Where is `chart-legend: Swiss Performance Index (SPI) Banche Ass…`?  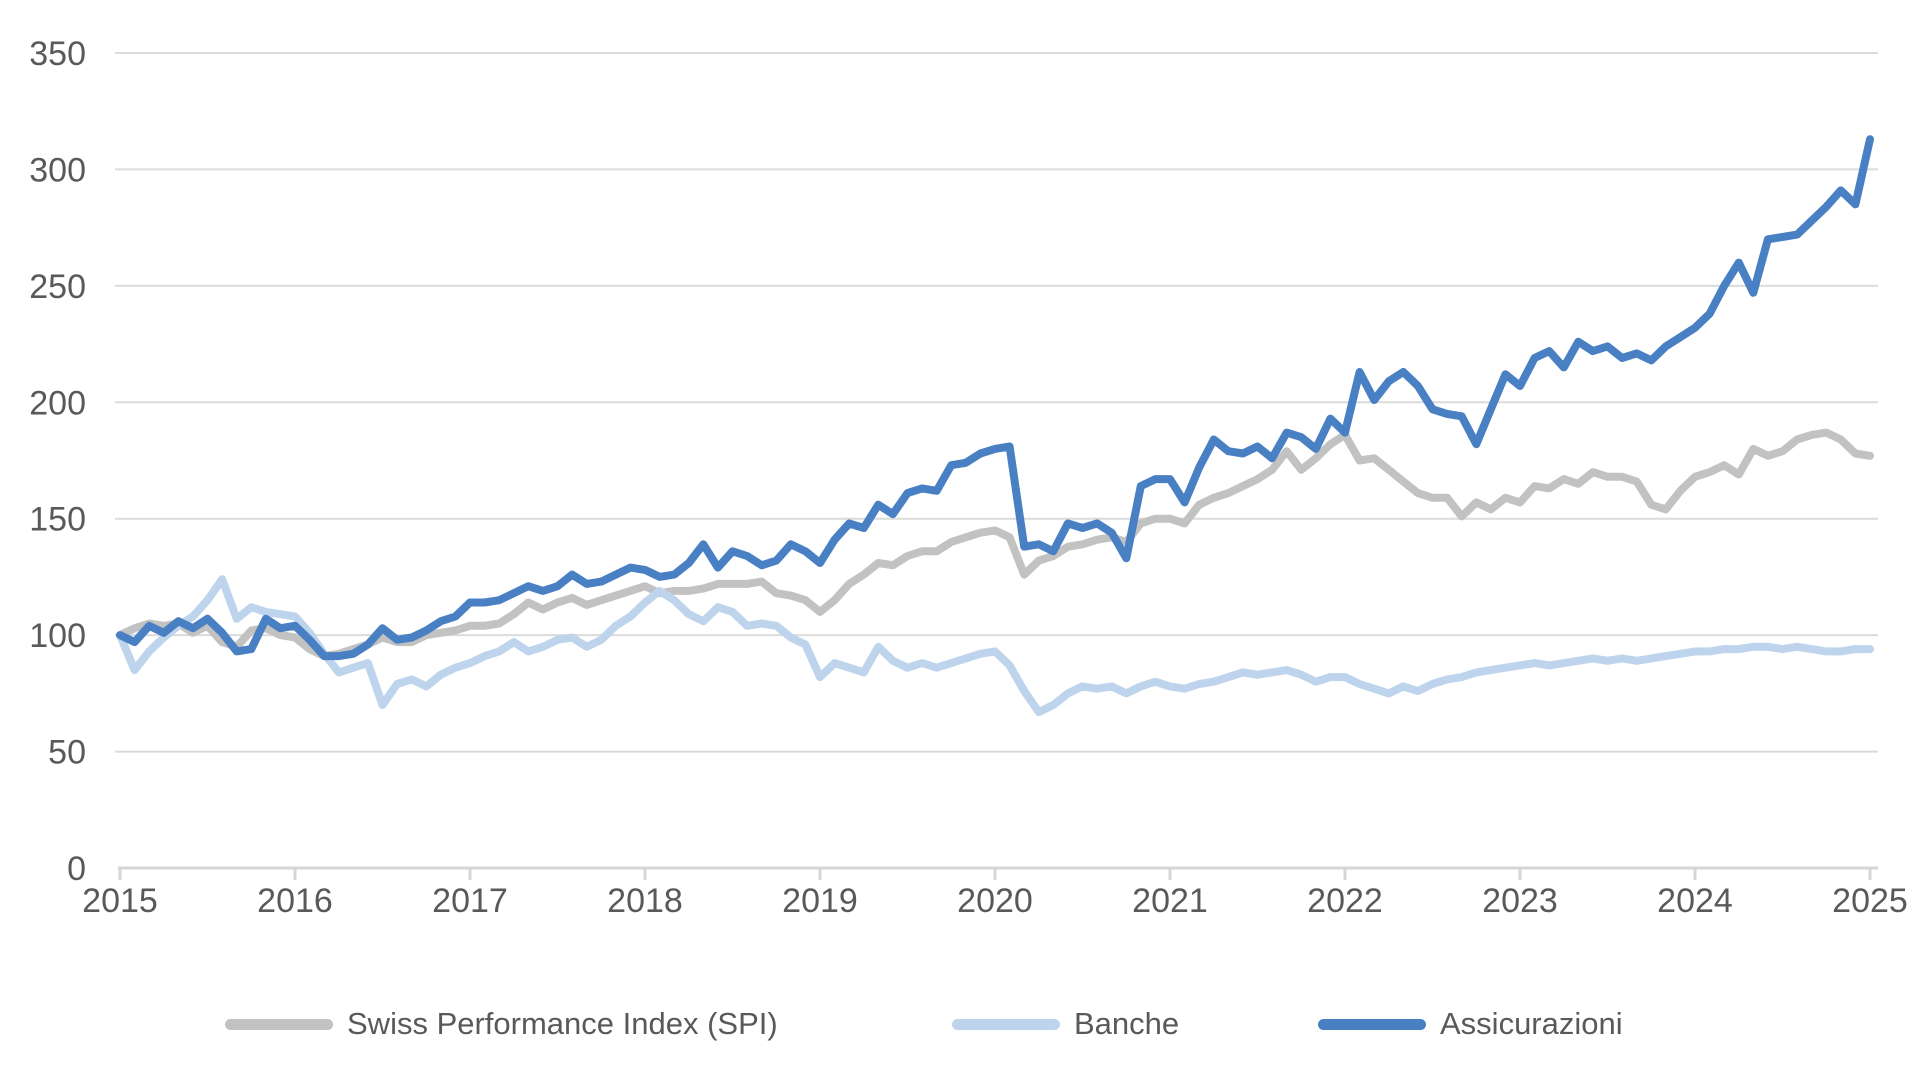
chart-legend: Swiss Performance Index (SPI) Banche Ass… is located at coordinates (960, 1024).